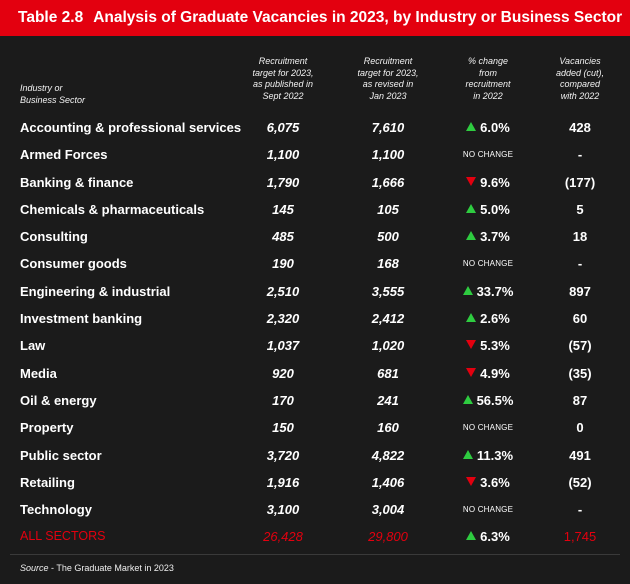 This screenshot has height=584, width=630. What do you see at coordinates (495, 373) in the screenshot?
I see `change-value: 4.9%` at bounding box center [495, 373].